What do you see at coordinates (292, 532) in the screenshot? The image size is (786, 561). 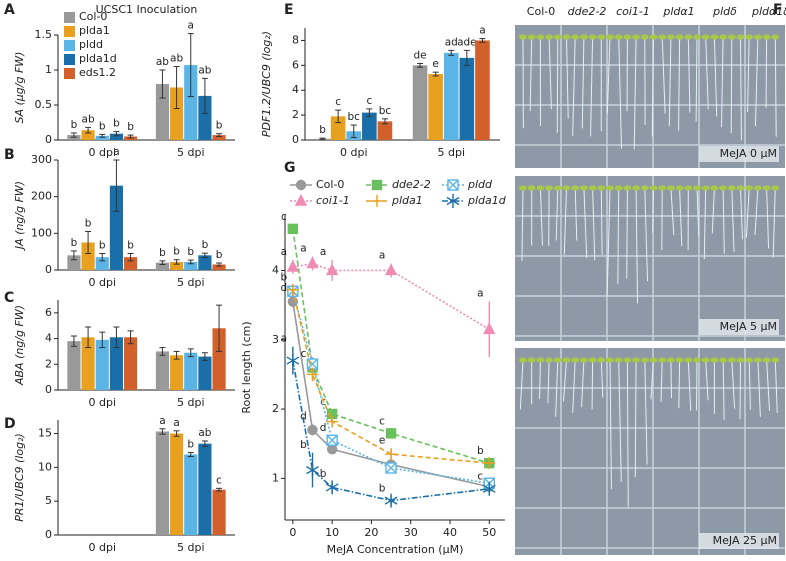 I see `x-tick-label: 0` at bounding box center [292, 532].